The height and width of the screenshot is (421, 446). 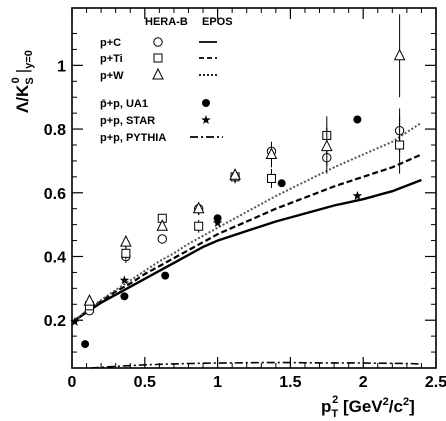 What do you see at coordinates (435, 382) in the screenshot?
I see `x-tick-label: 2.5` at bounding box center [435, 382].